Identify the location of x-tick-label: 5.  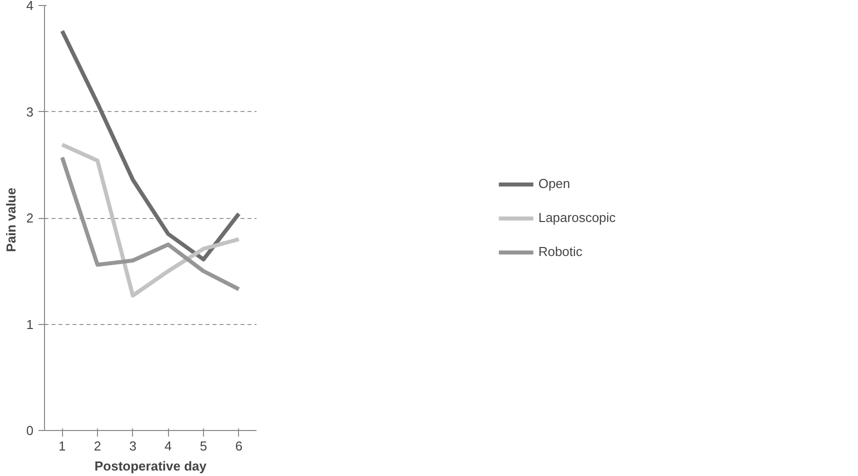
(204, 446).